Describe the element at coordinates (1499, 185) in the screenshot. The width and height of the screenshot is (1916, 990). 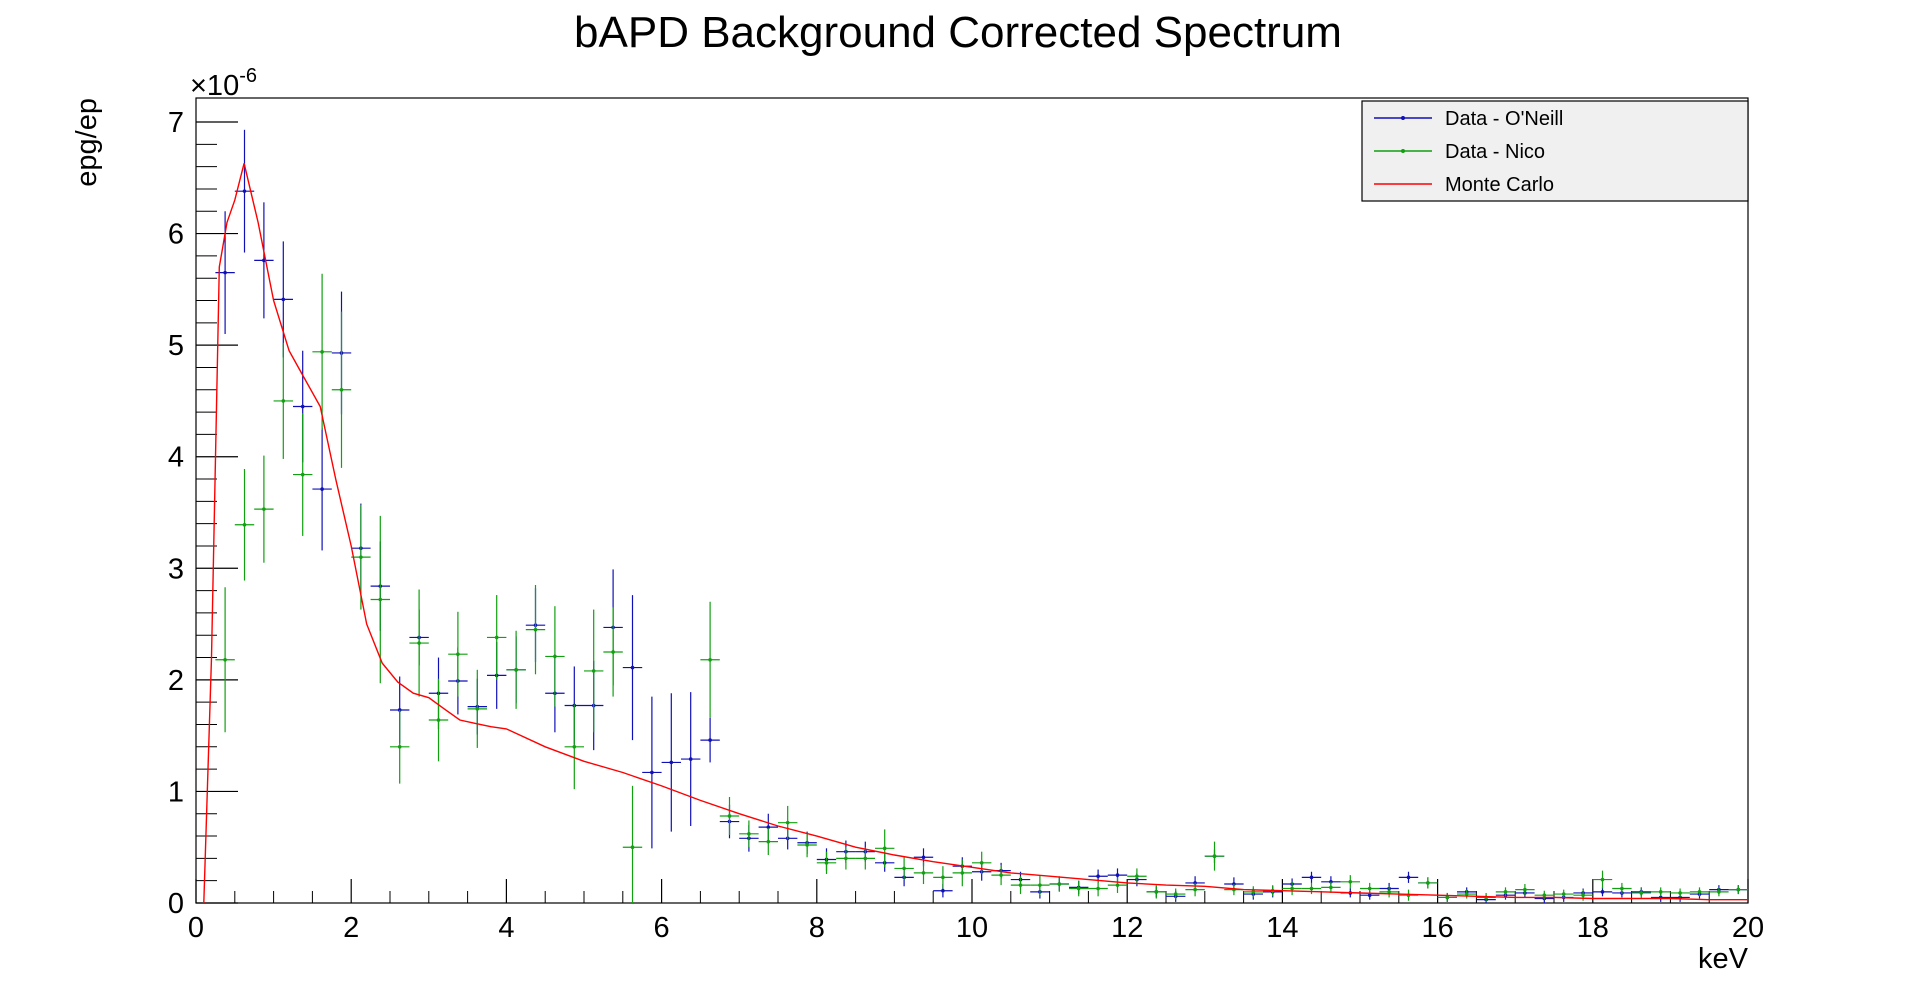
I see `legend-label: Monte Carlo` at that location.